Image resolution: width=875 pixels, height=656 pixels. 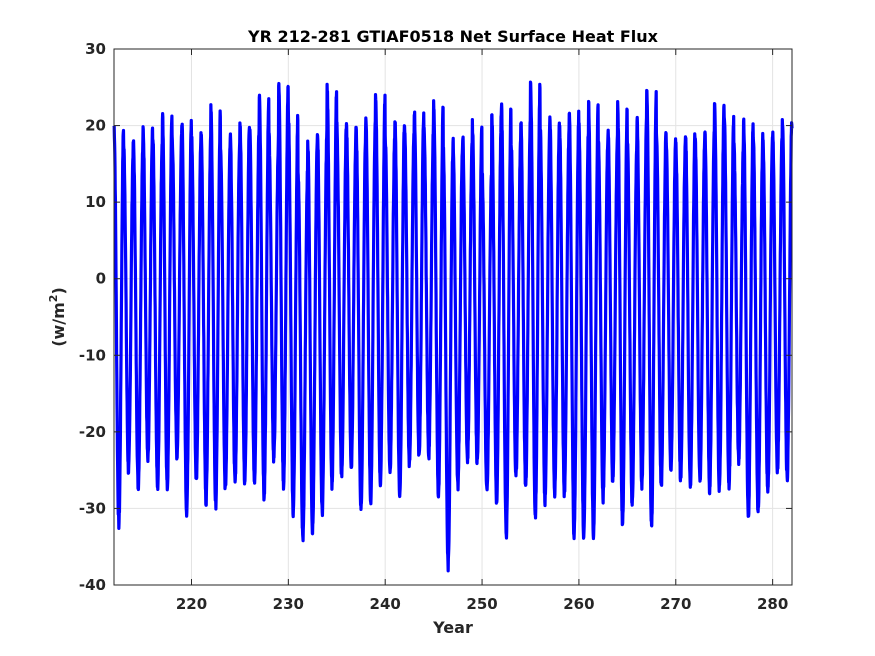 What do you see at coordinates (92, 432) in the screenshot?
I see `y-tick-label: -20` at bounding box center [92, 432].